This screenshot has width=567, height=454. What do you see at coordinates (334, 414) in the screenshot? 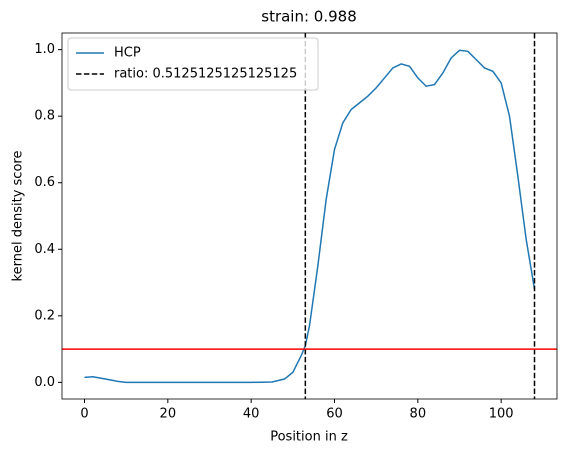
I see `x-tick-label: 60` at bounding box center [334, 414].